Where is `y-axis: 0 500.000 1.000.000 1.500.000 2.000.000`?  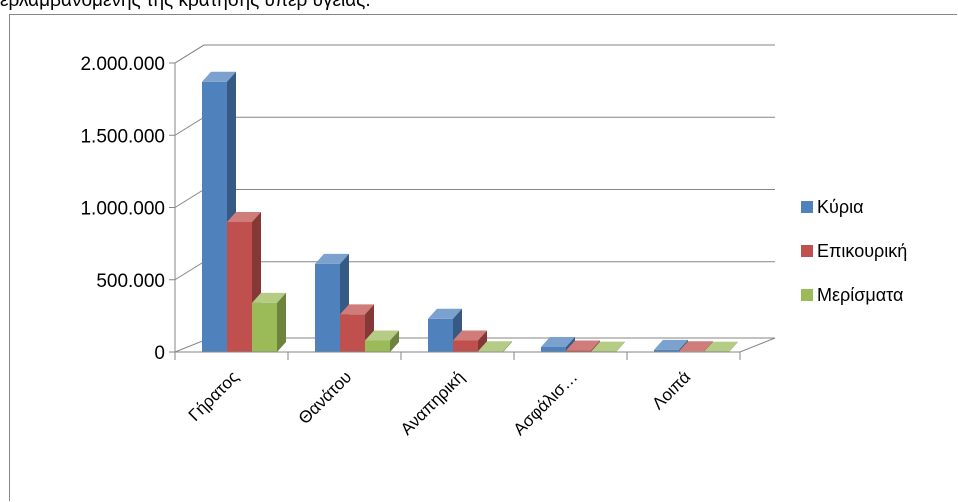 y-axis: 0 500.000 1.000.000 1.500.000 2.000.000 is located at coordinates (127, 209).